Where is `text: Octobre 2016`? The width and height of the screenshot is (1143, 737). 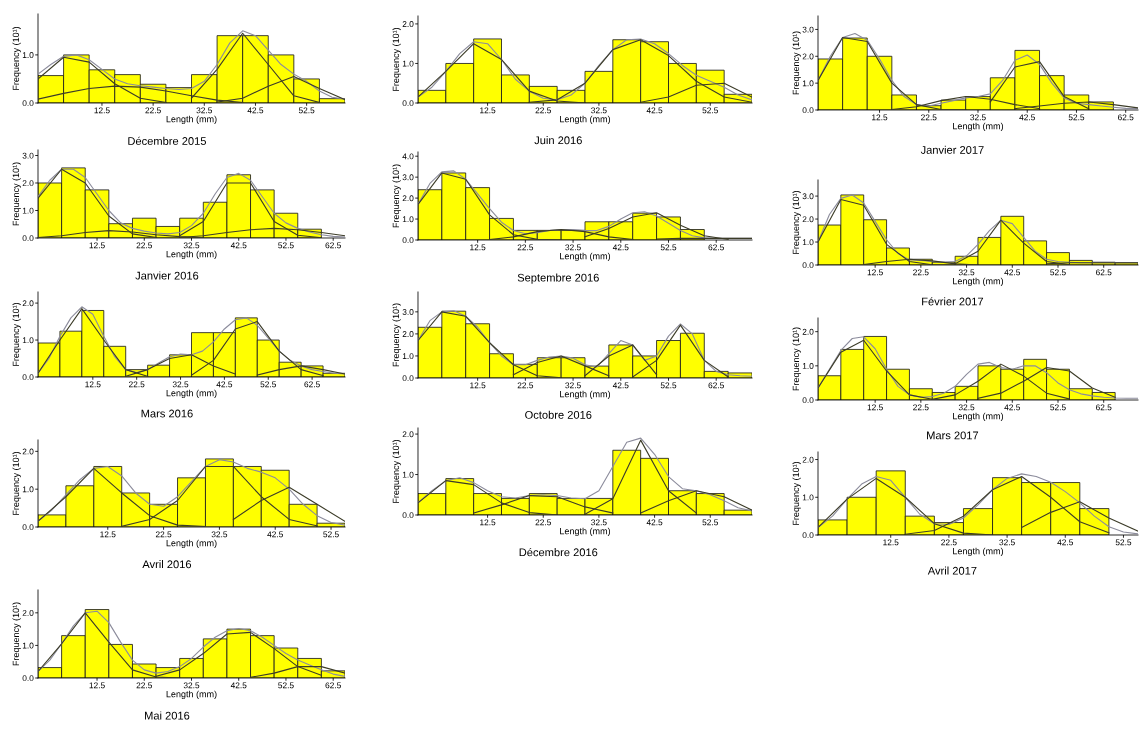
text: Octobre 2016 is located at coordinates (558, 414).